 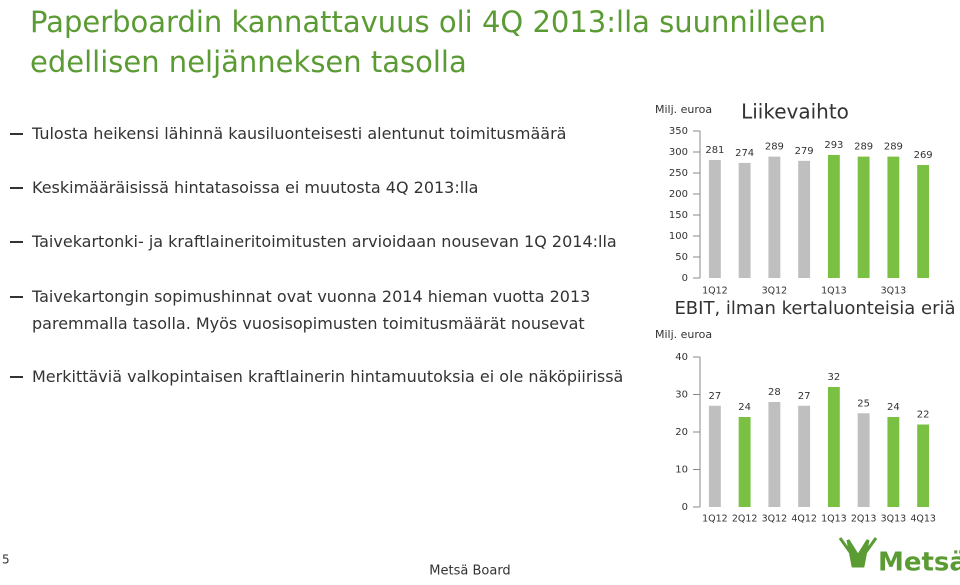 What do you see at coordinates (834, 377) in the screenshot?
I see `value-label: 32` at bounding box center [834, 377].